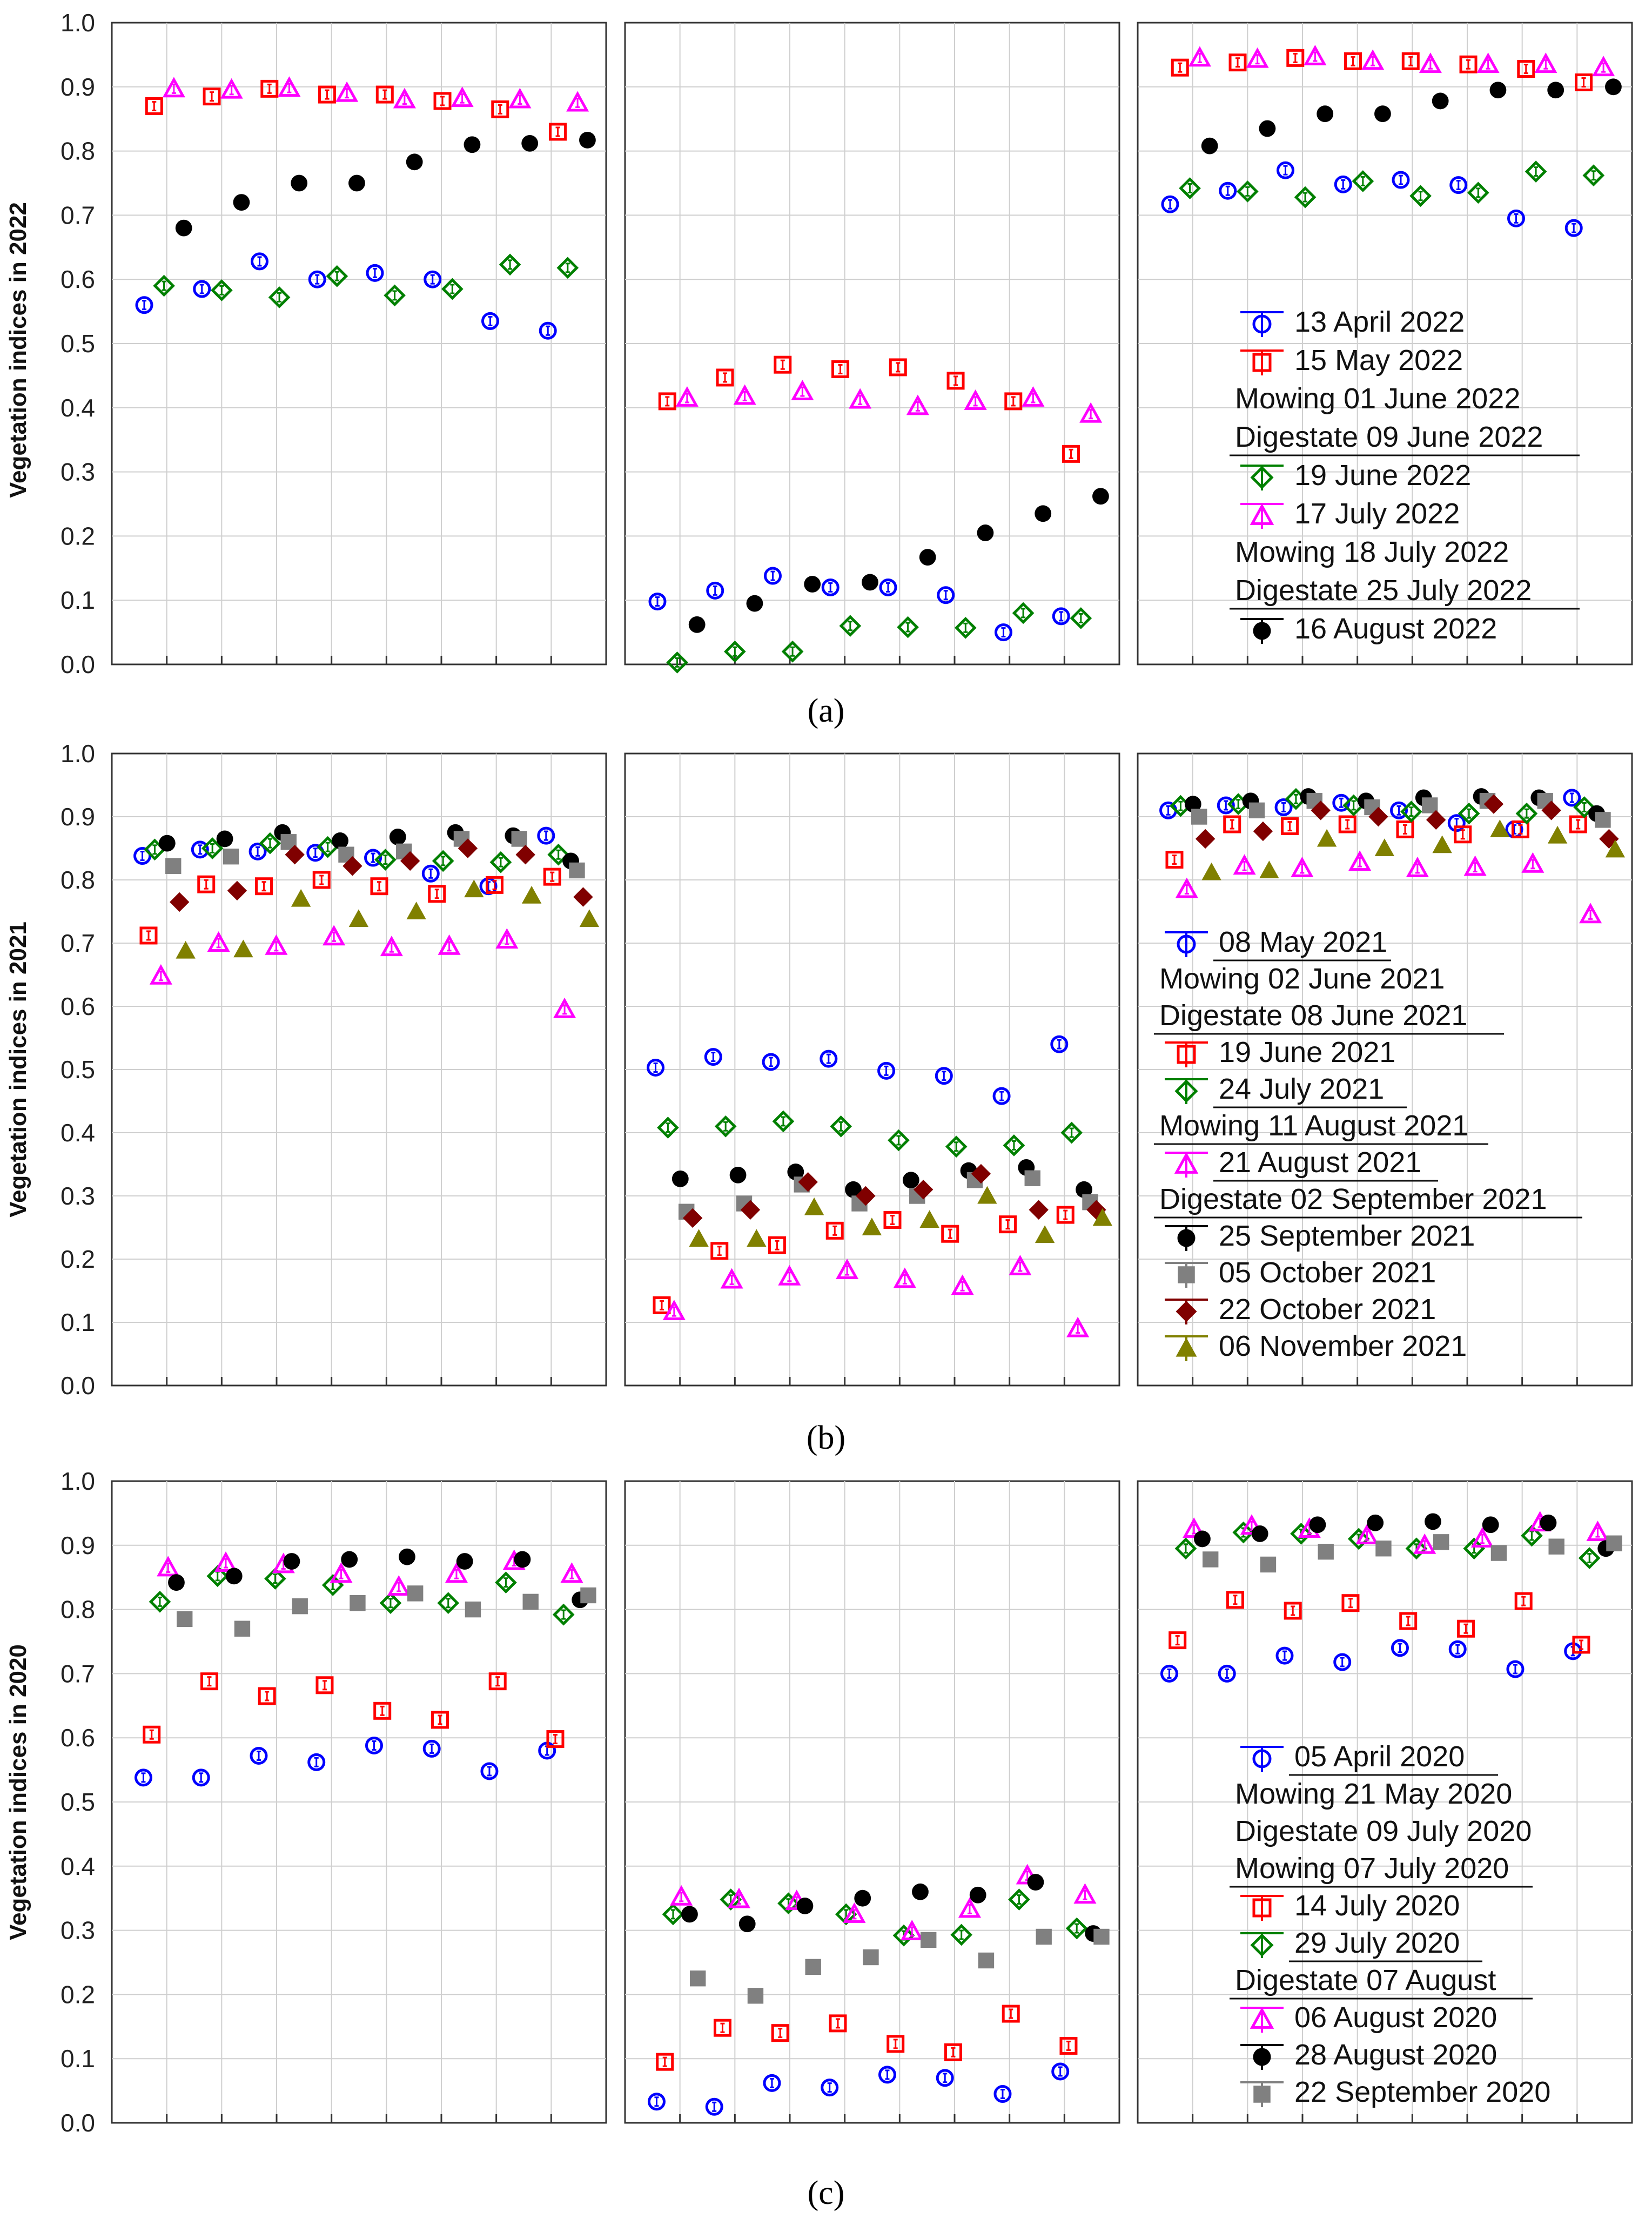 The width and height of the screenshot is (1652, 2226). I want to click on legend-label: 28 August 2020, so click(1395, 2055).